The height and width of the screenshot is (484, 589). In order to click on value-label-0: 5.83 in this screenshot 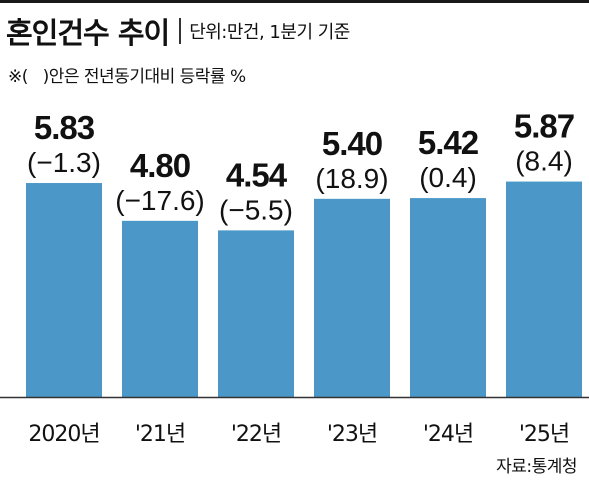, I will do `click(64, 127)`.